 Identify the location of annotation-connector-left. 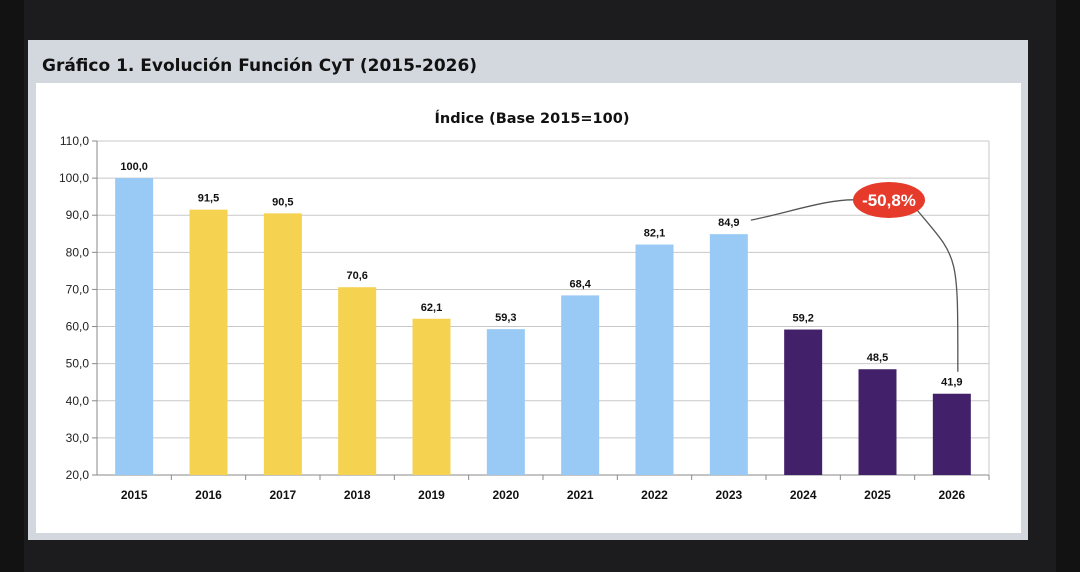
(805, 210).